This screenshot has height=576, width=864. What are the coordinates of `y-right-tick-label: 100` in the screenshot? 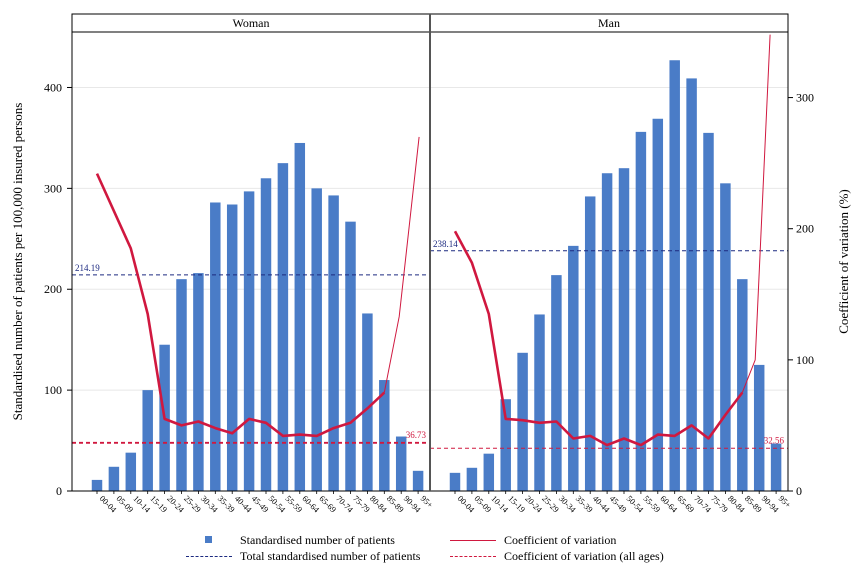 It's located at (805, 360).